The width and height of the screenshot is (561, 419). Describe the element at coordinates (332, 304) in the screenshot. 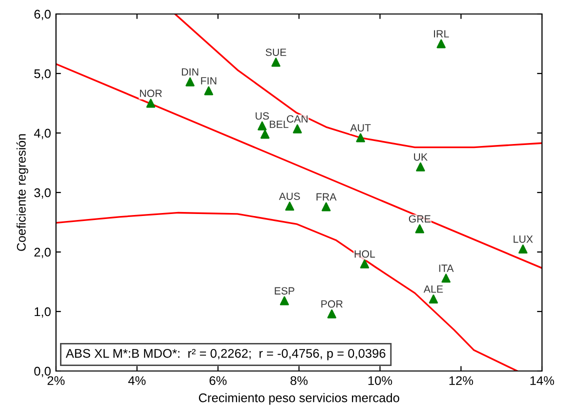

I see `annotation: POR` at that location.